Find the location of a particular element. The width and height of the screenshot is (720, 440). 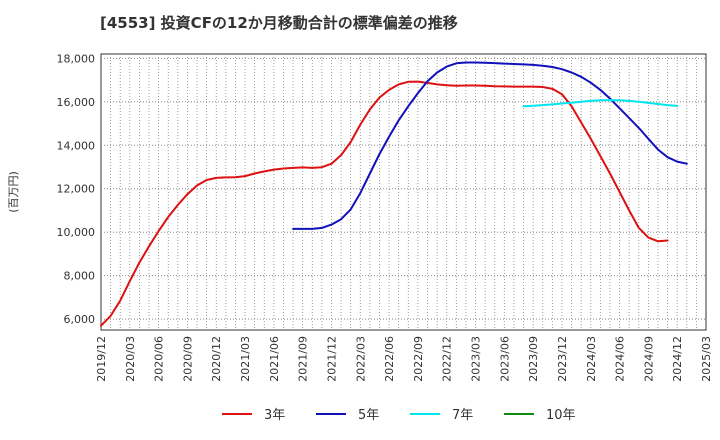

x-tick-label: 2020/06 is located at coordinates (159, 359).